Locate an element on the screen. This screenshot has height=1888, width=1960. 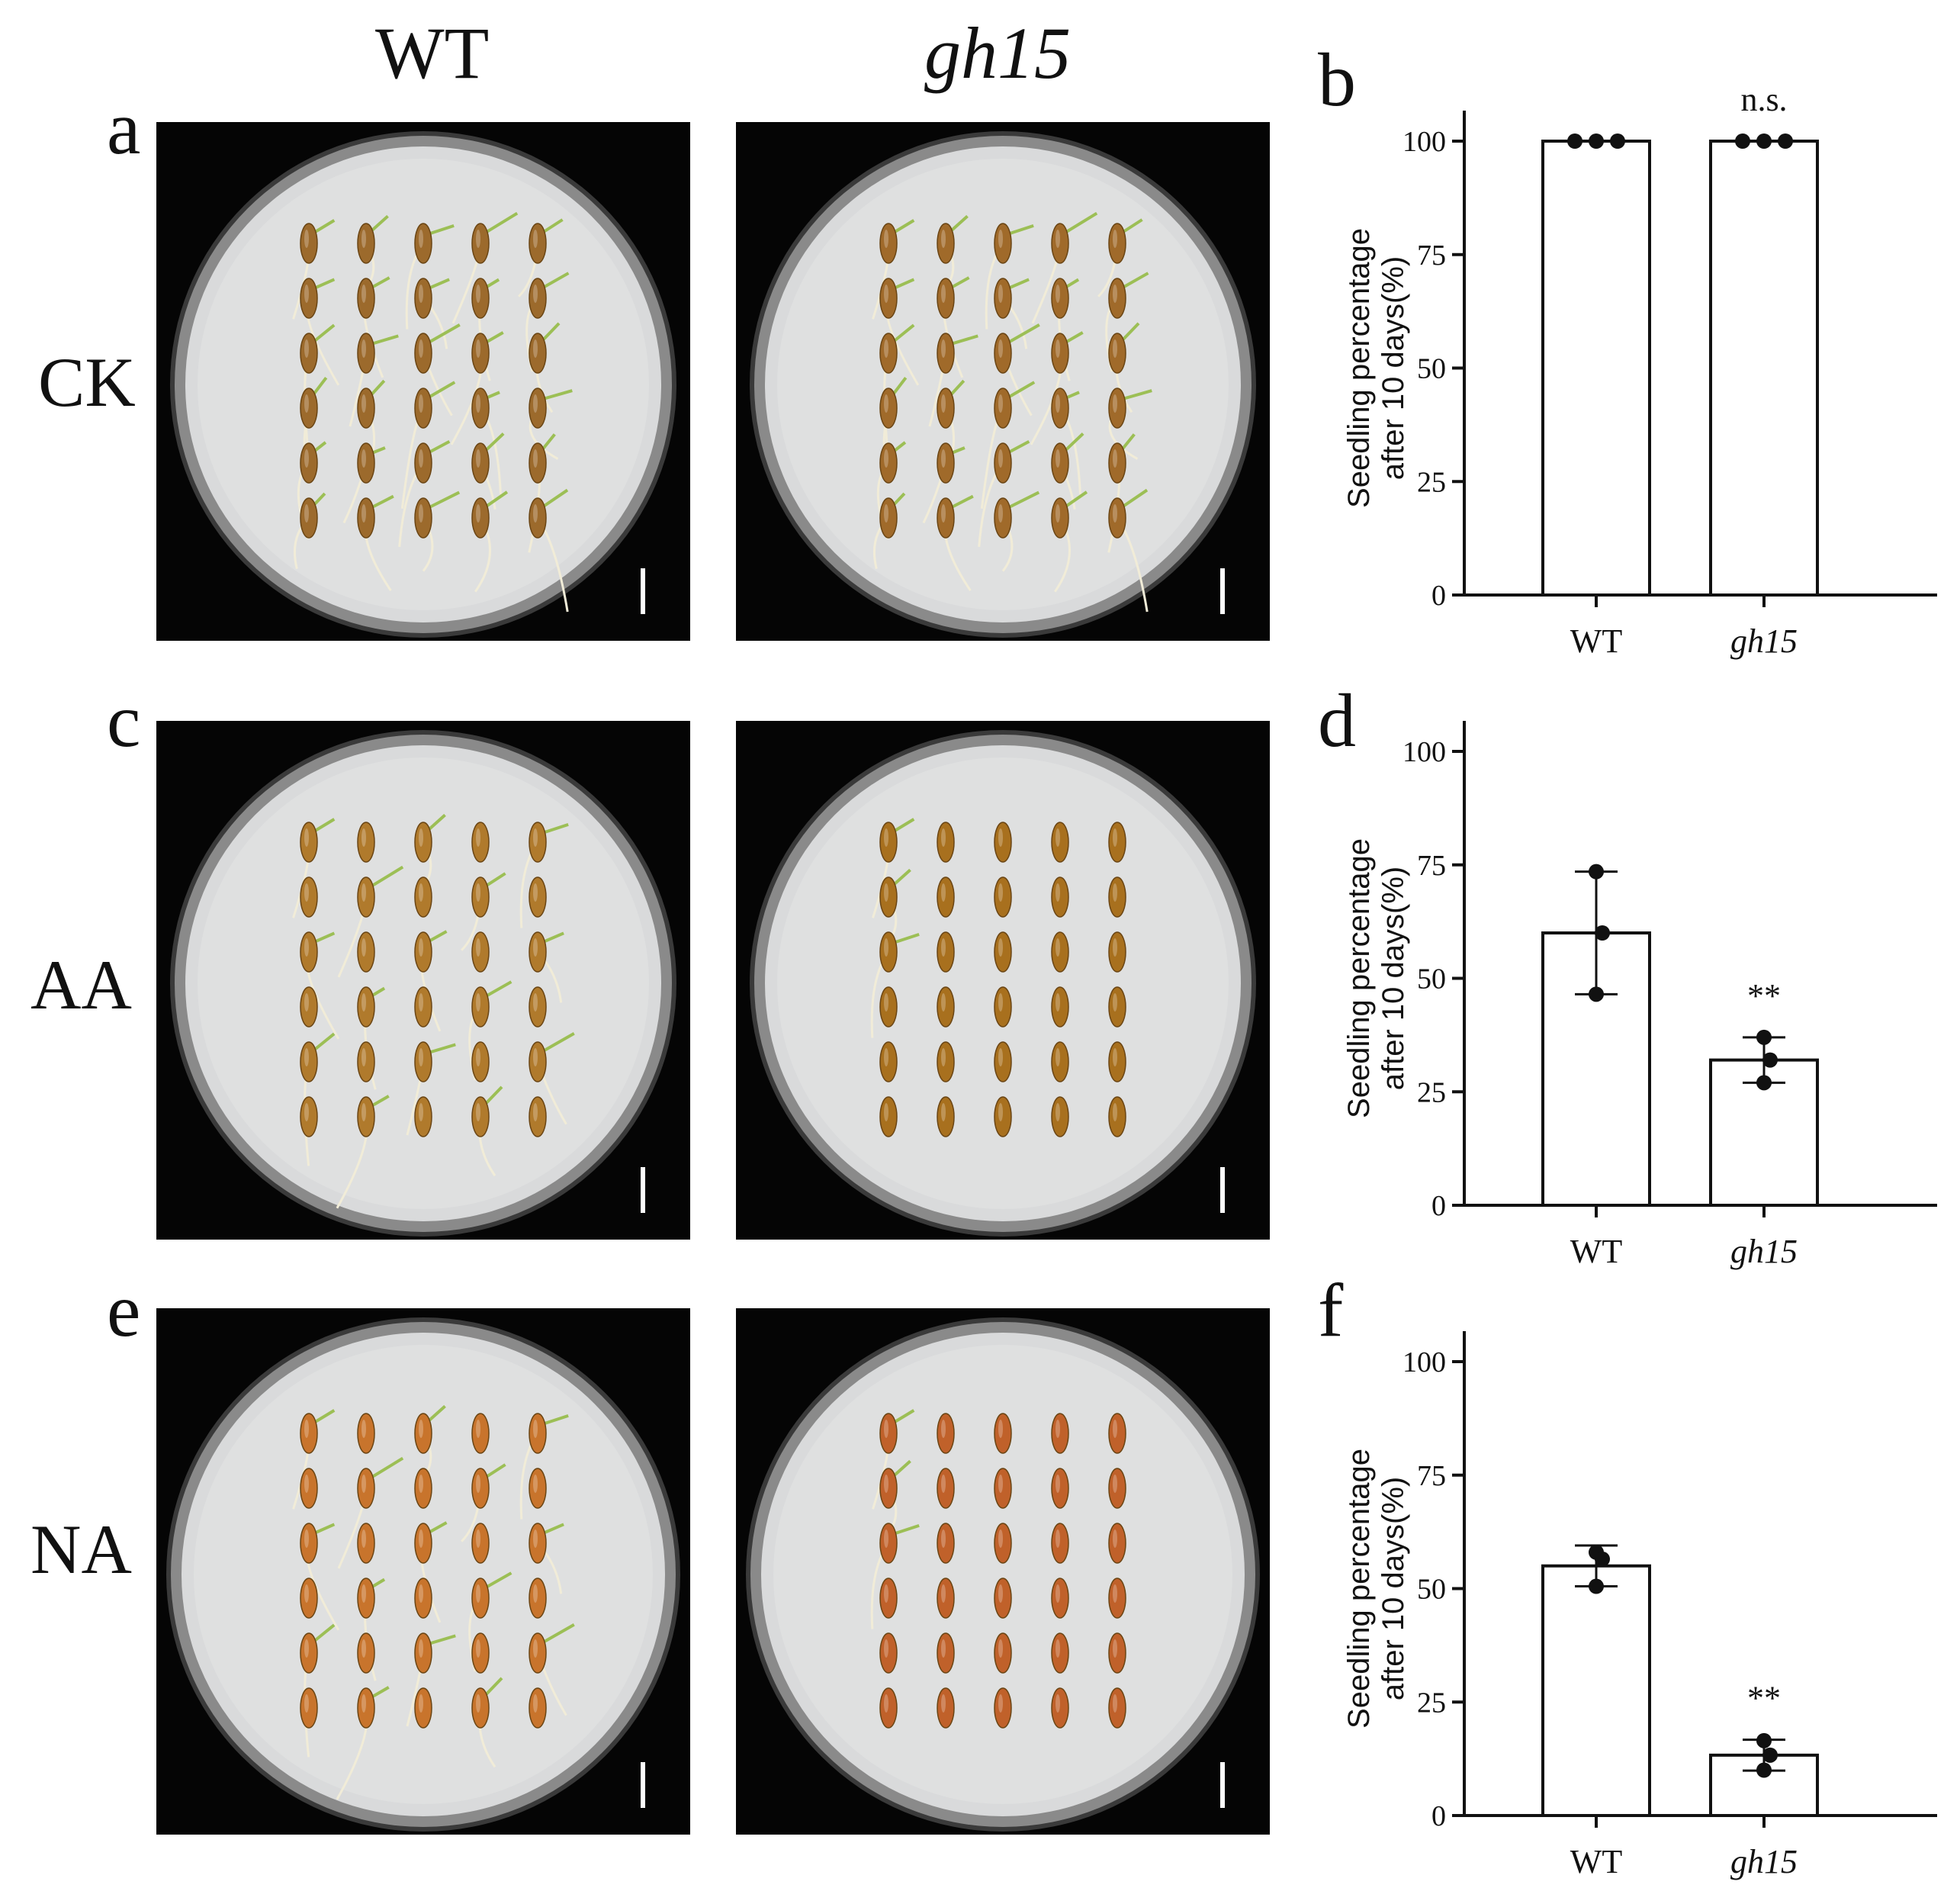
photo-aa-wt is located at coordinates (423, 980).